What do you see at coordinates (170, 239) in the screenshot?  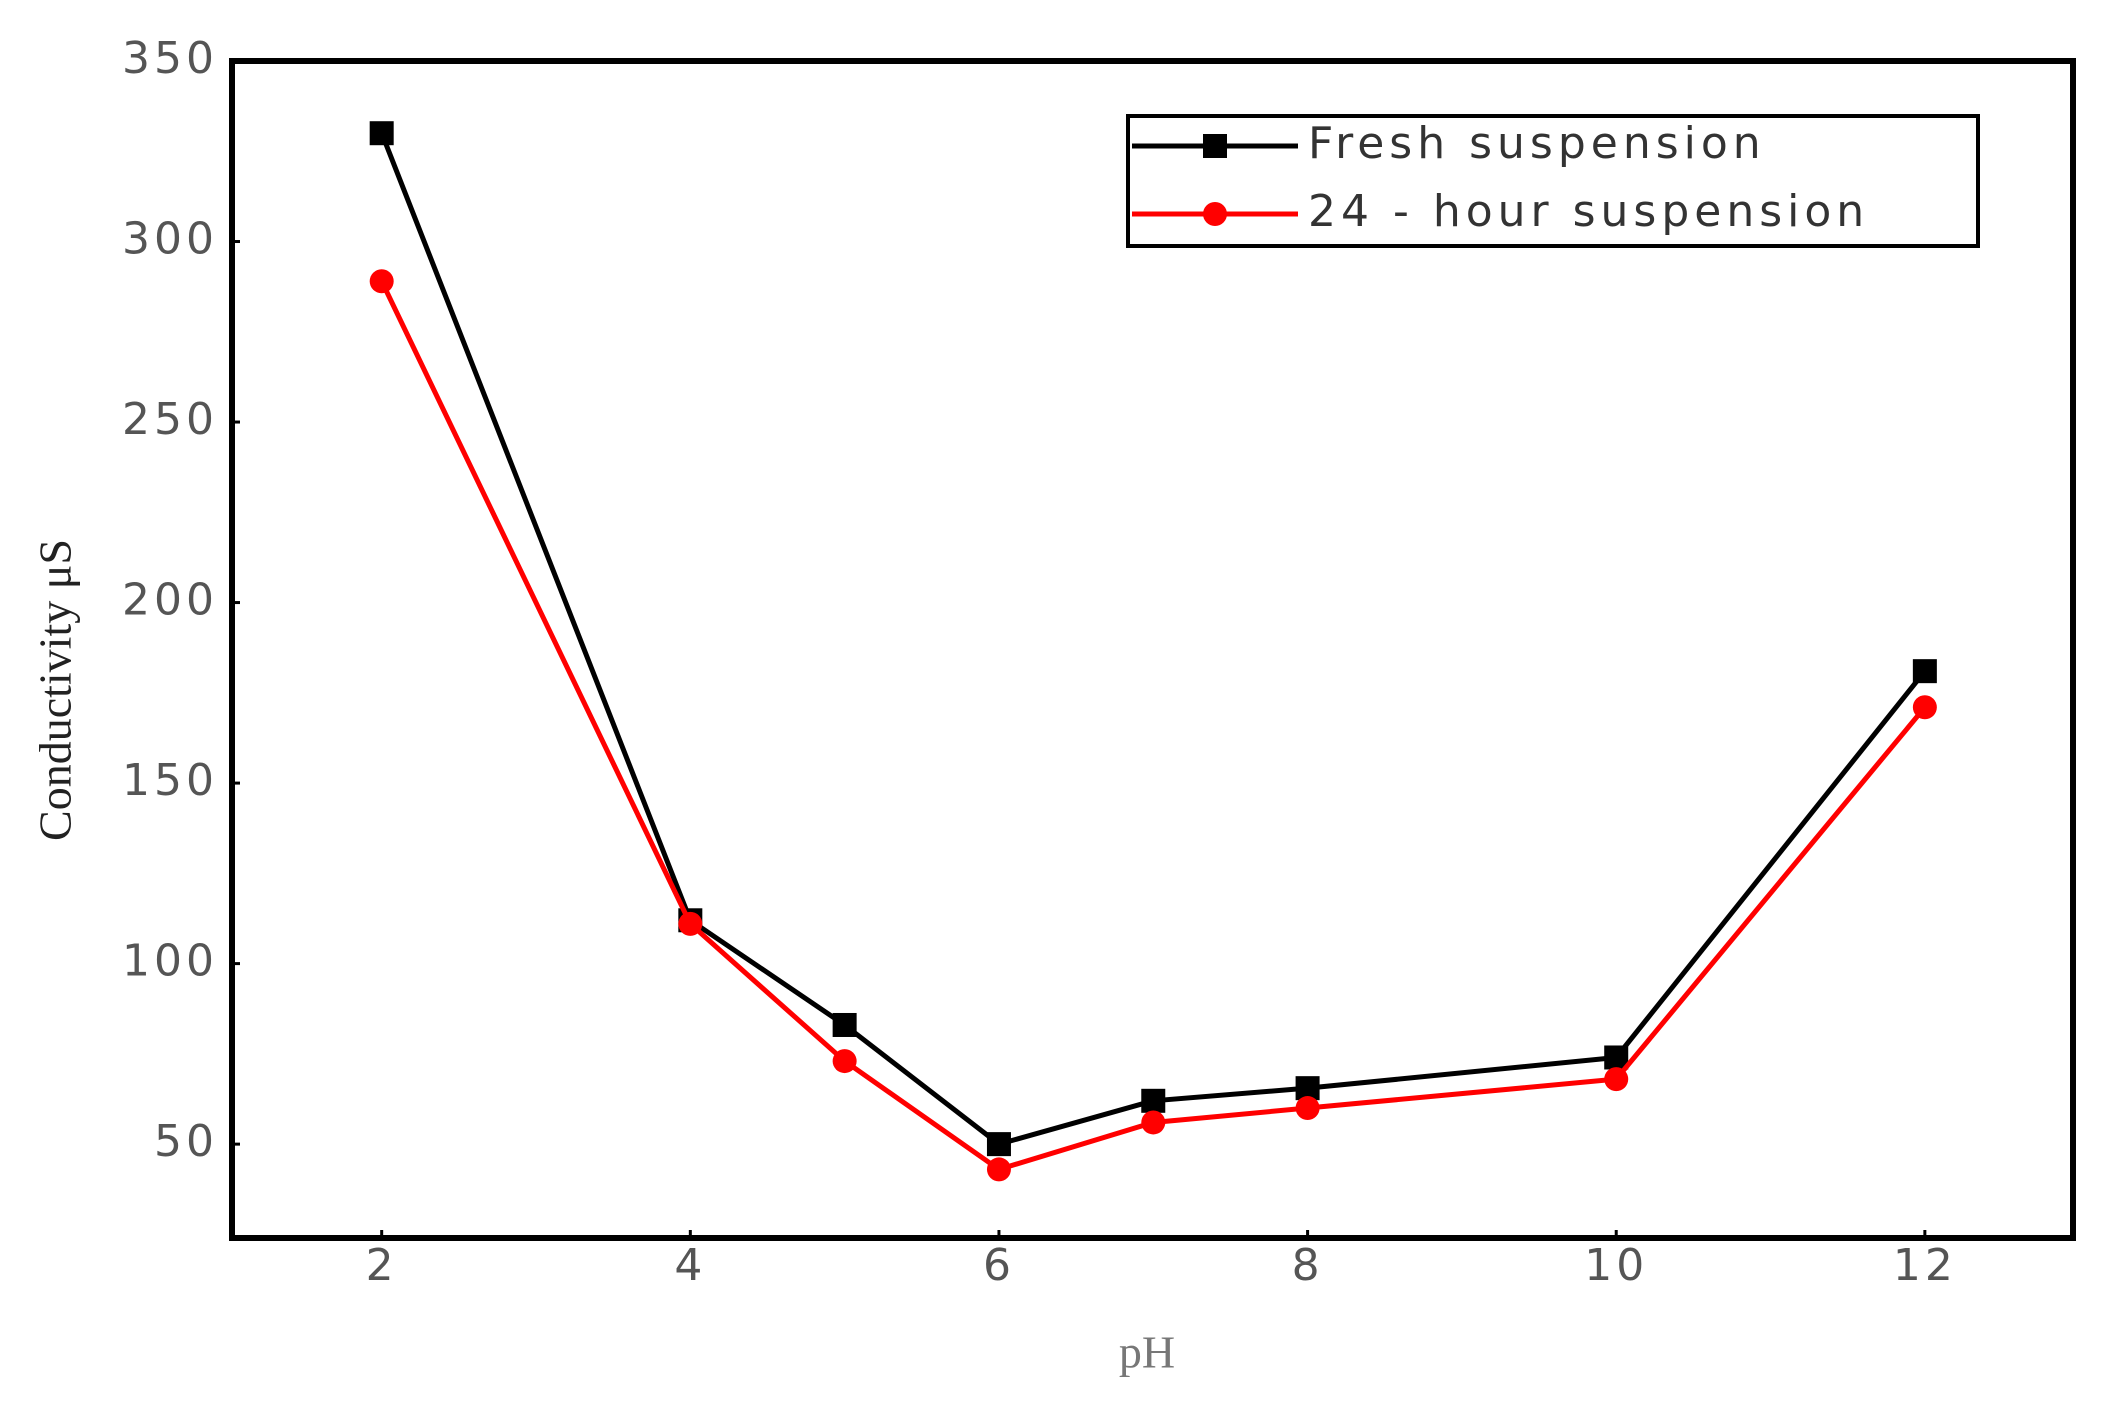 I see `y-tick-label: 300` at bounding box center [170, 239].